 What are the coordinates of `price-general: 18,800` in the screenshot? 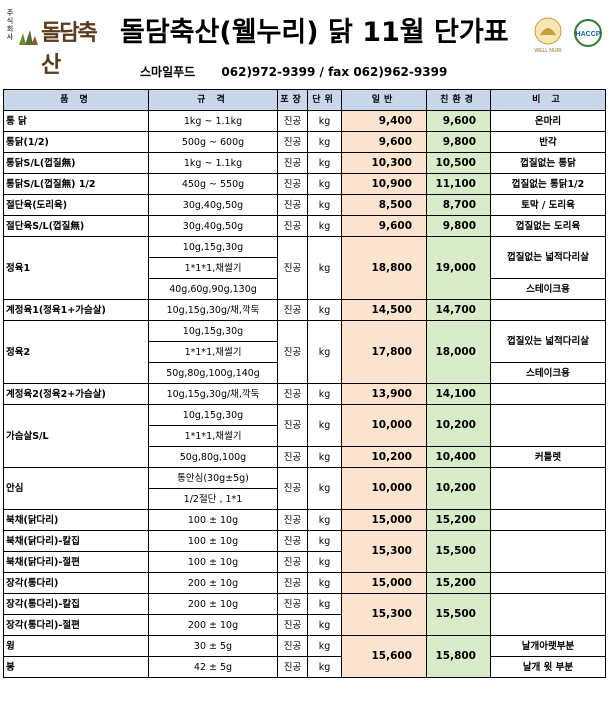 It's located at (384, 268).